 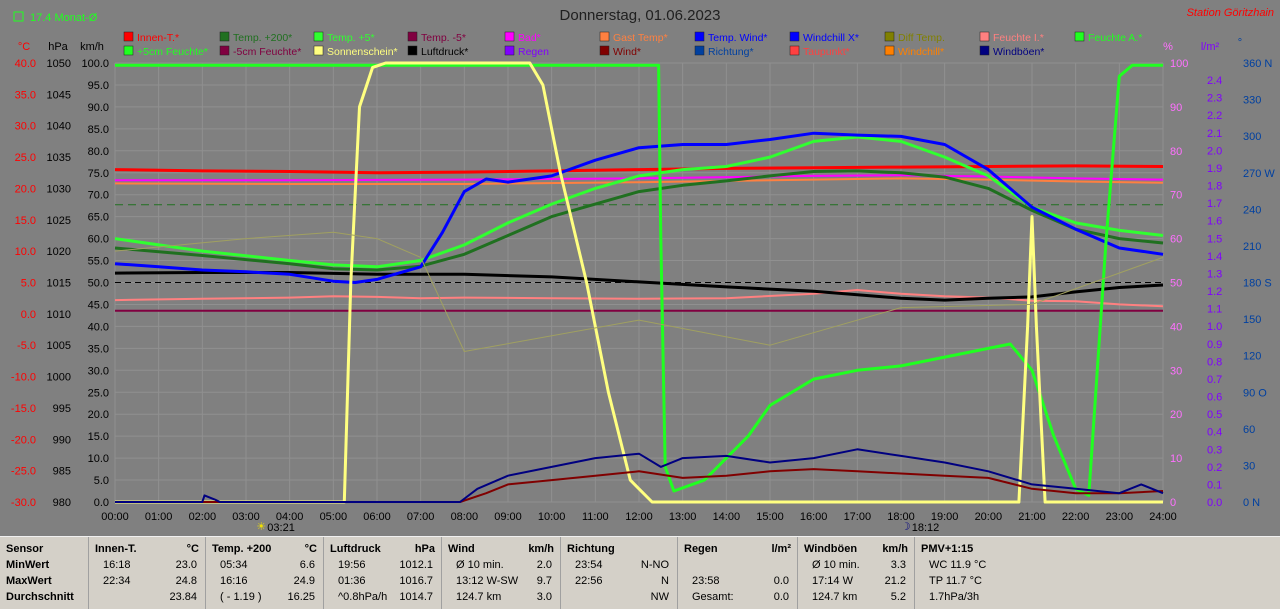 What do you see at coordinates (683, 517) in the screenshot?
I see `x-tick-label: 13:00` at bounding box center [683, 517].